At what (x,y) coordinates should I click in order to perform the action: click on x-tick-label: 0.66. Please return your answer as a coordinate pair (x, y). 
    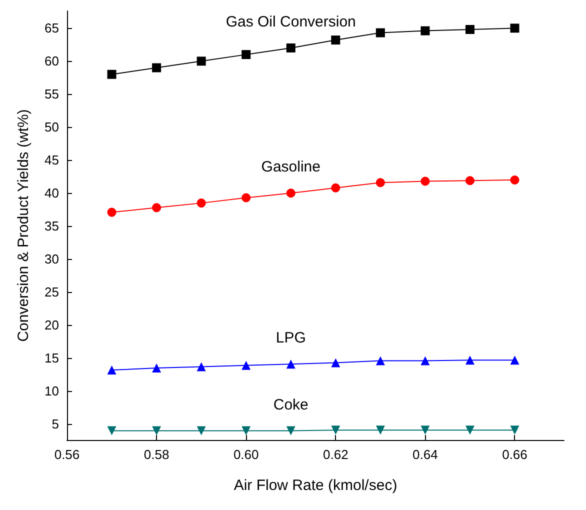
    Looking at the image, I should click on (515, 454).